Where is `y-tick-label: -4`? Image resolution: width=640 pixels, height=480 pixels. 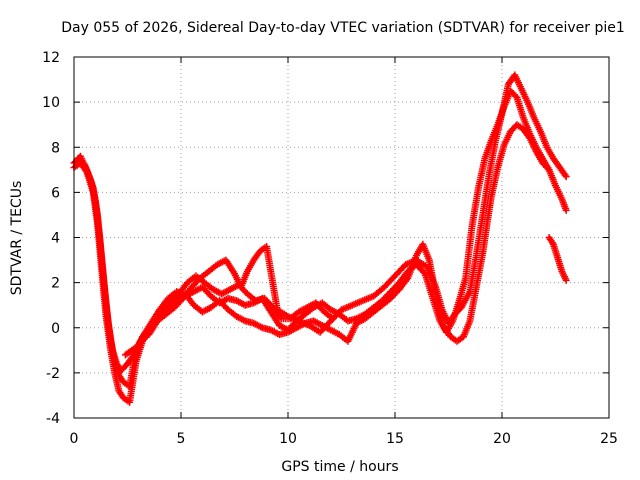 y-tick-label: -4 is located at coordinates (53, 419).